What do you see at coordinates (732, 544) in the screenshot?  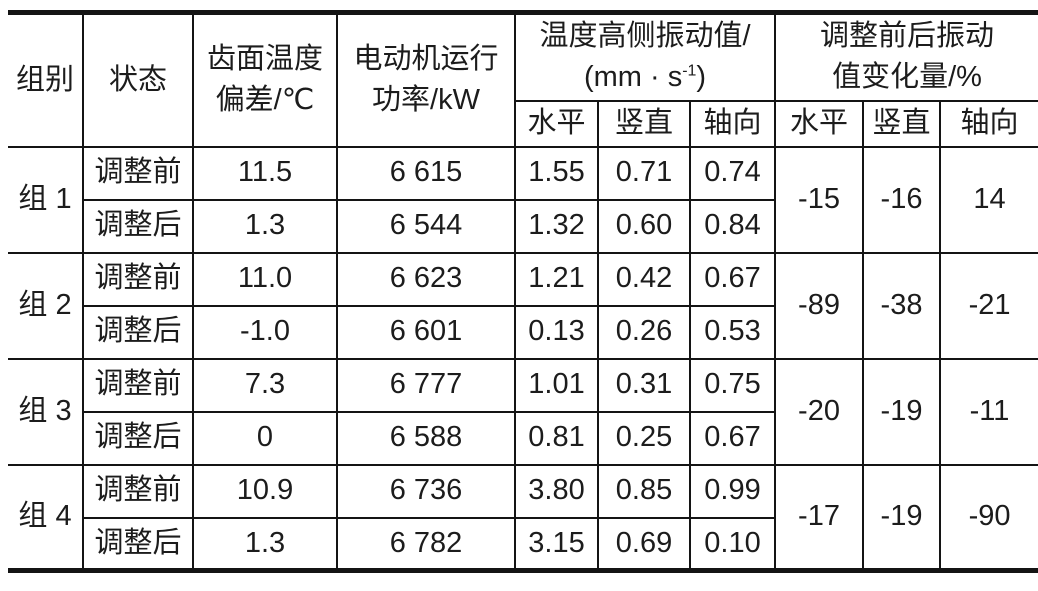 I see `vib-axial-cell: 0.10` at bounding box center [732, 544].